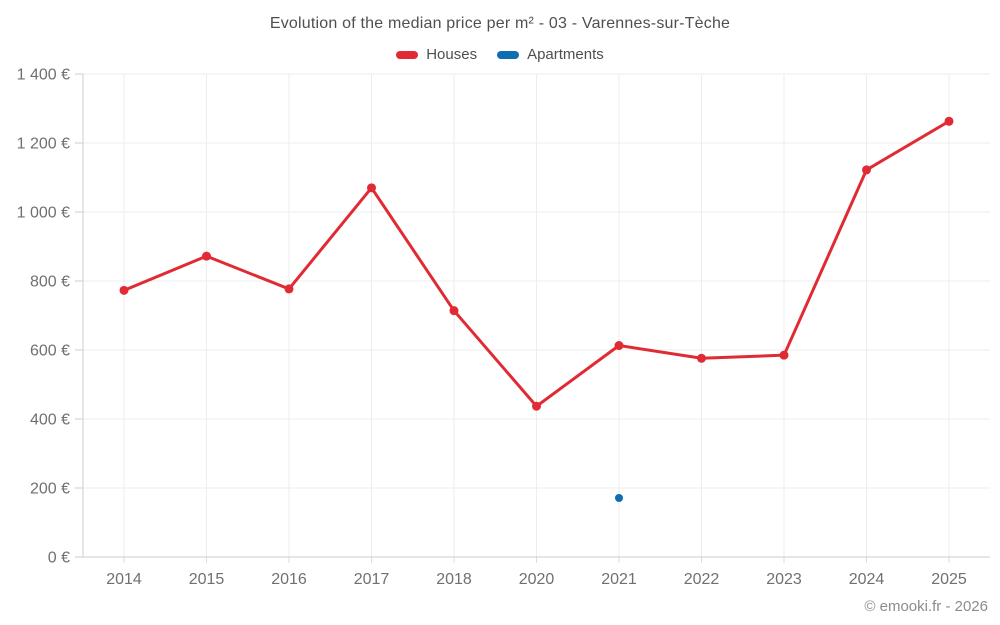 This screenshot has height=625, width=1000. Describe the element at coordinates (784, 579) in the screenshot. I see `x-tick-label: 2023` at that location.